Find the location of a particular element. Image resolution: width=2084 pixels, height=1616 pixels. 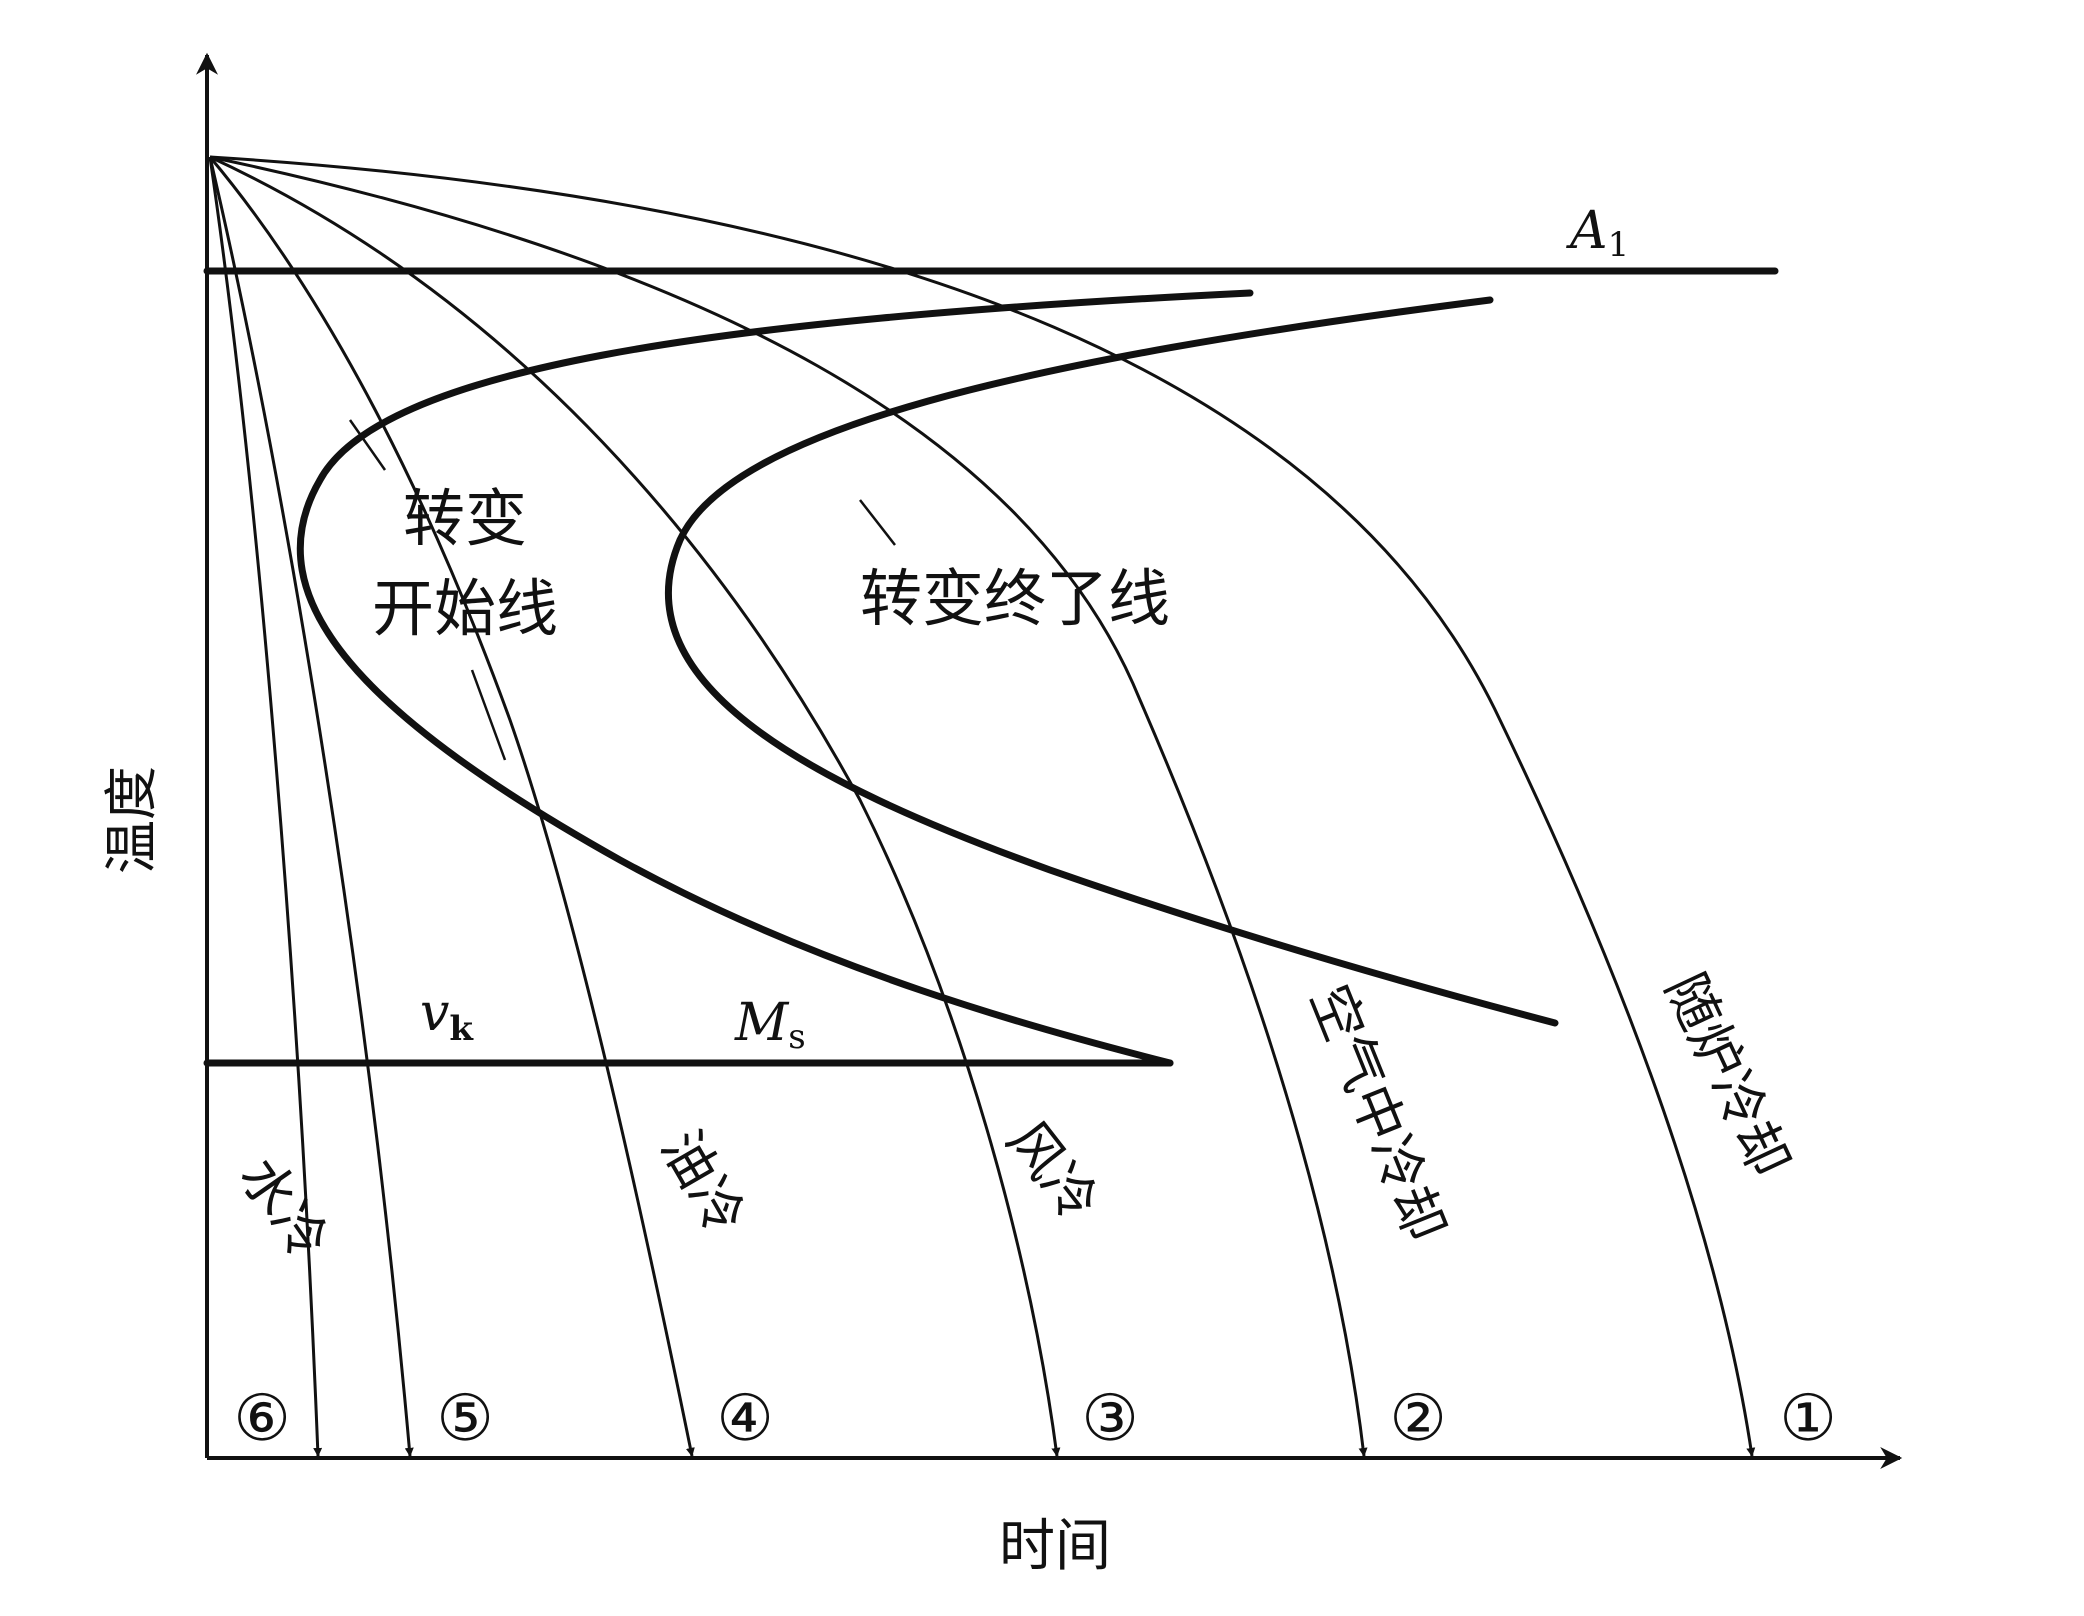

start-line-label-1: 转变 is located at coordinates (465, 518).